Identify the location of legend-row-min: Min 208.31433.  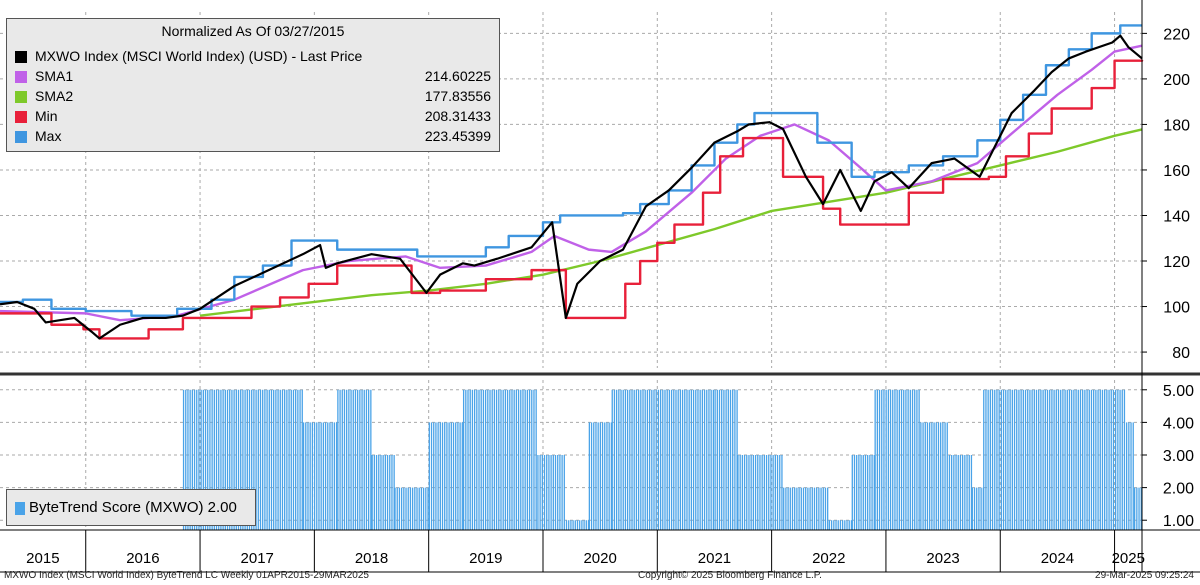
(253, 117).